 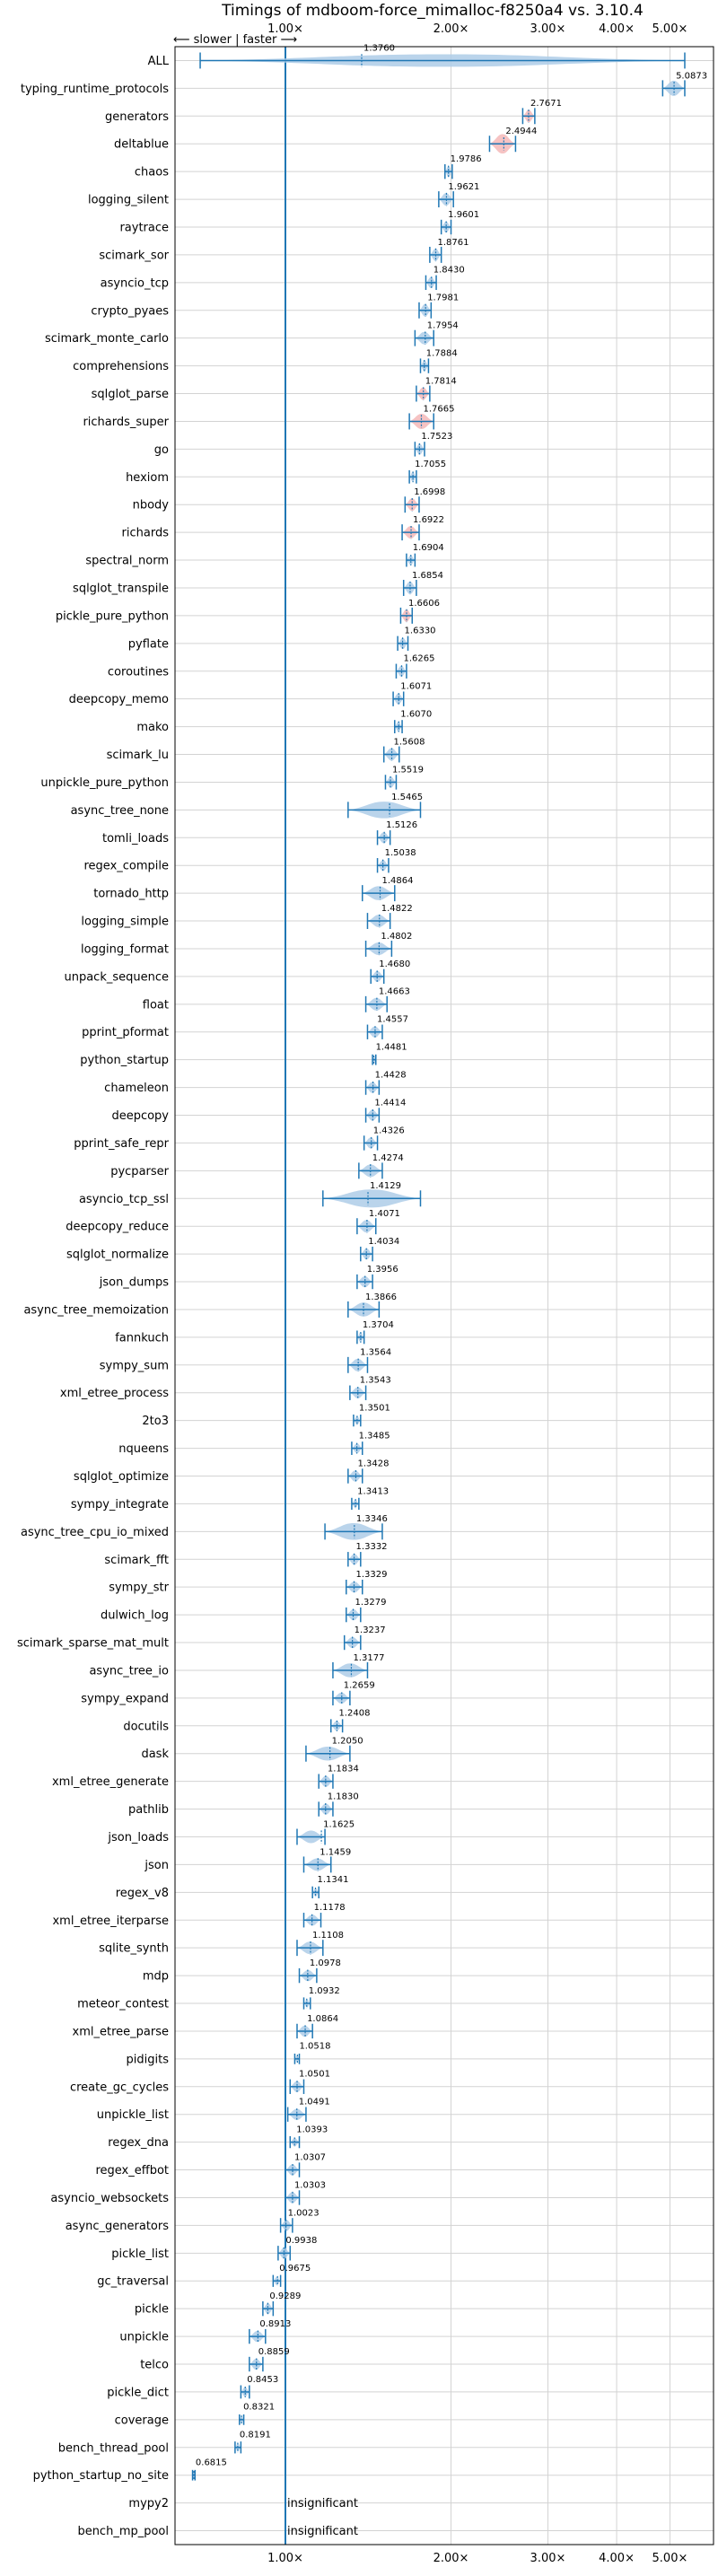 I want to click on value-label: 1.3346, so click(x=372, y=1519).